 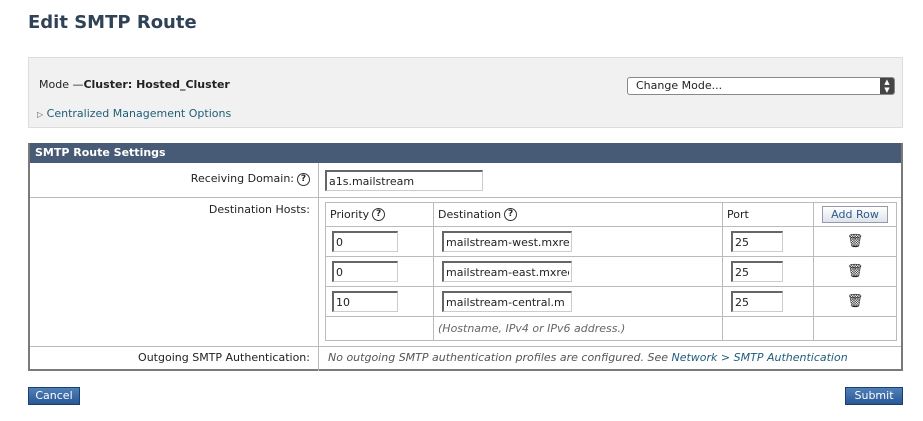 I want to click on receiving-domain-label: Receiving Domain:?, so click(x=174, y=179).